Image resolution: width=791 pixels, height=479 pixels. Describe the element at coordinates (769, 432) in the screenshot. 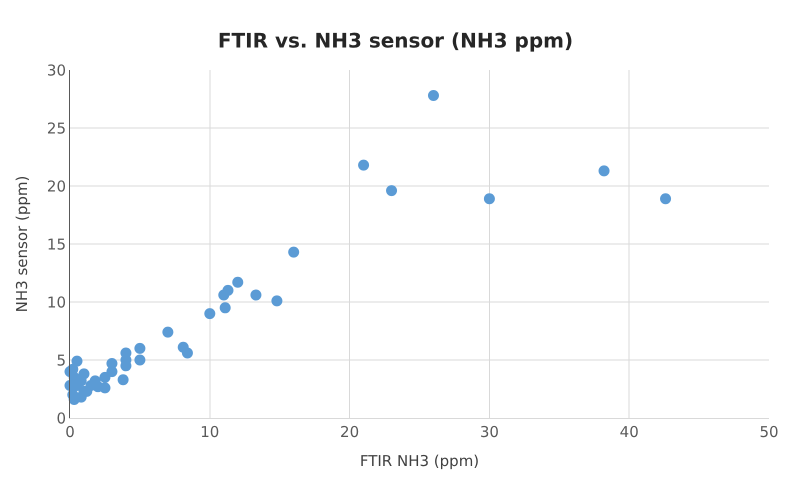

I see `x-tick-label: 50` at that location.